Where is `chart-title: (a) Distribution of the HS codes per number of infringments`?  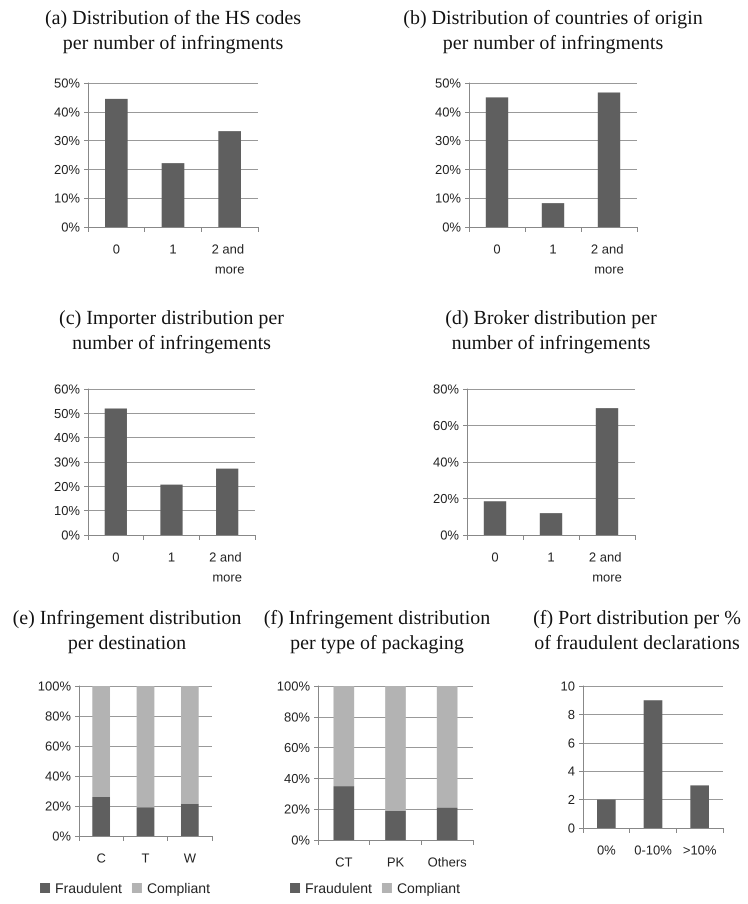 chart-title: (a) Distribution of the HS codes per number of infringments is located at coordinates (173, 31).